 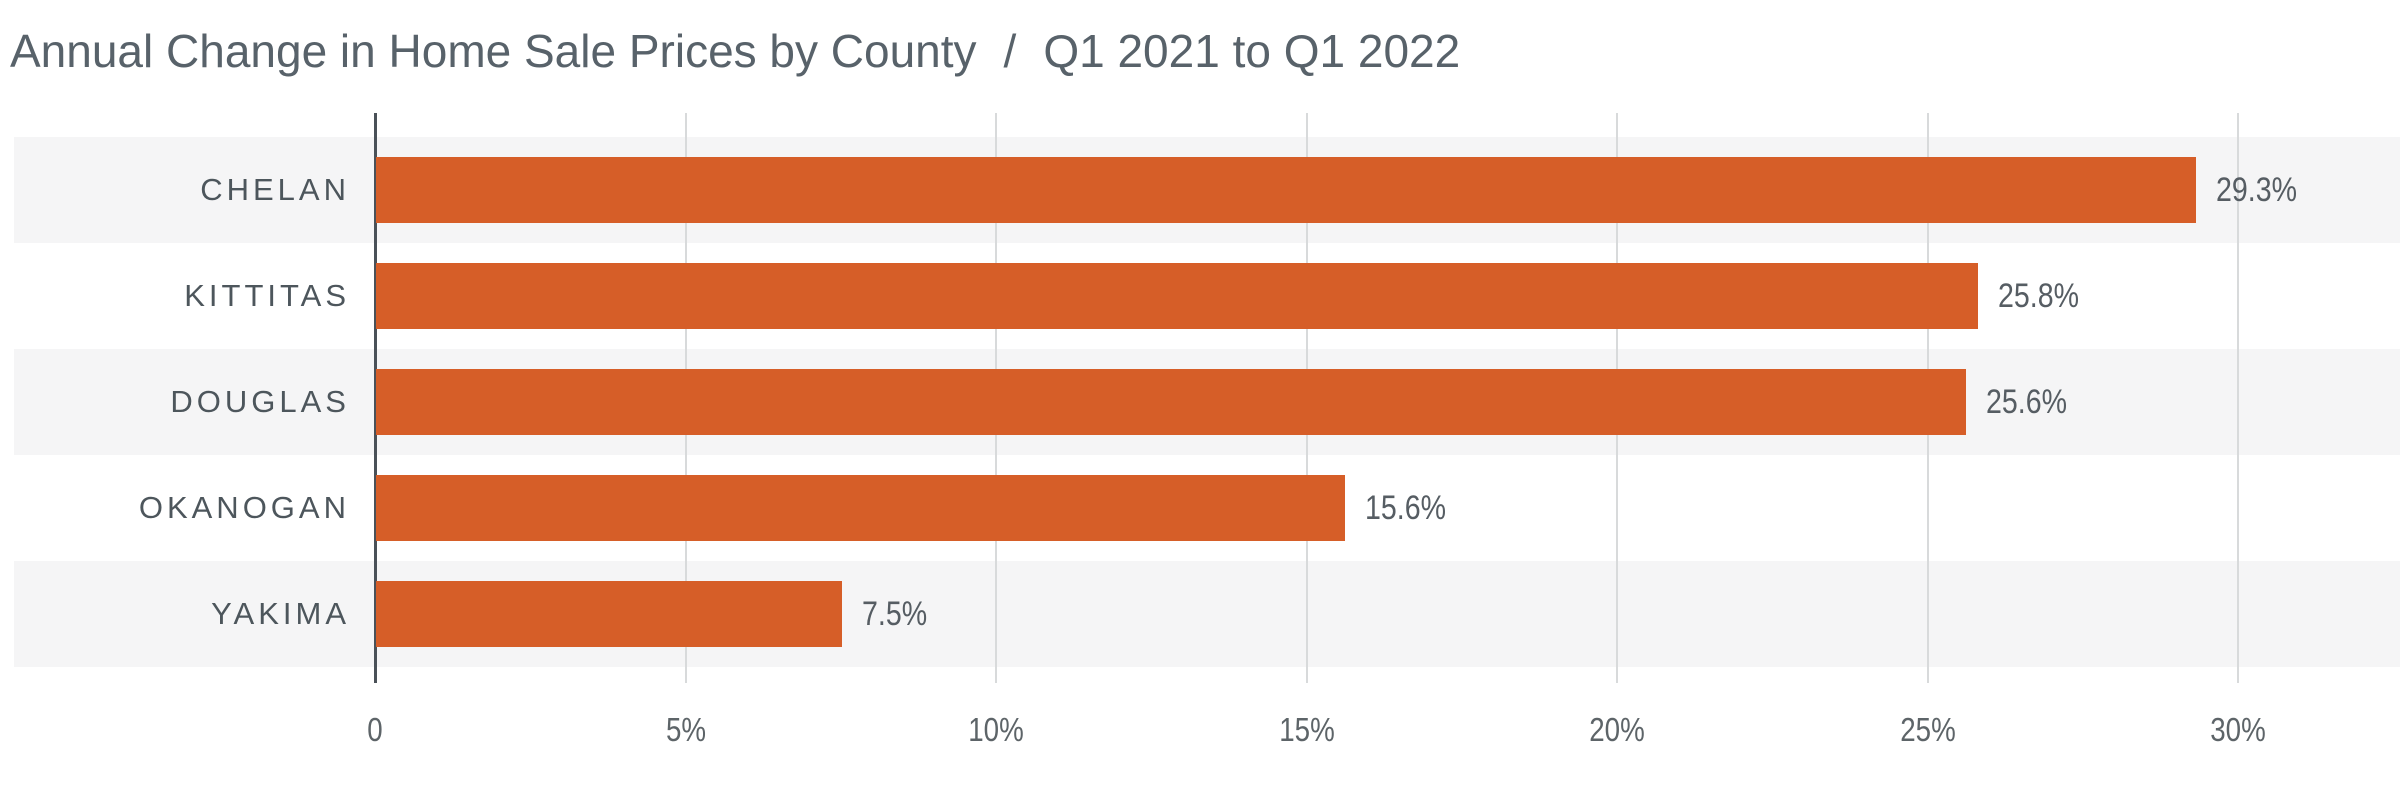 I want to click on category-label-kittitas: KITTITAS, so click(x=267, y=295).